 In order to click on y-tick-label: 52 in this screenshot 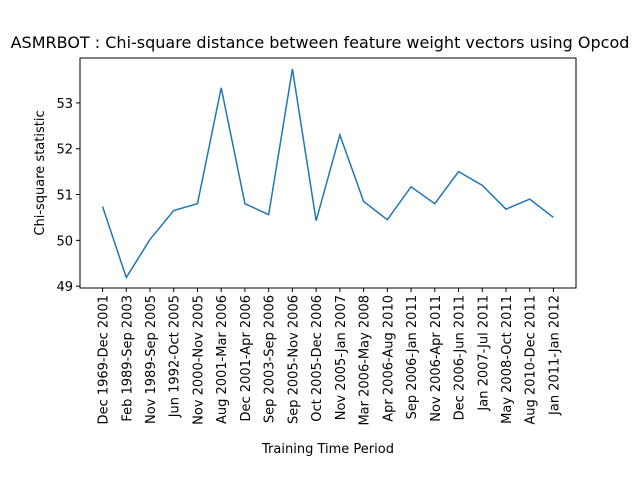, I will do `click(64, 150)`.